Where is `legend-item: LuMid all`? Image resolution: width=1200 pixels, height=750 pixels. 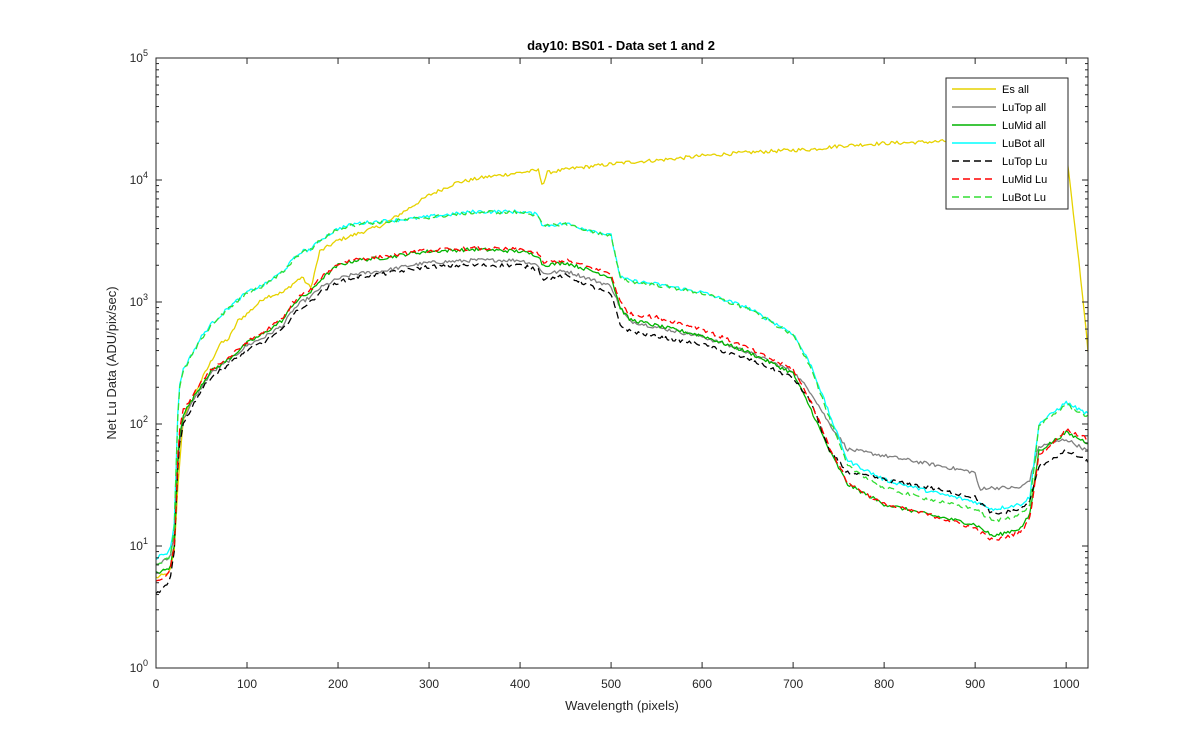
legend-item: LuMid all is located at coordinates (999, 126).